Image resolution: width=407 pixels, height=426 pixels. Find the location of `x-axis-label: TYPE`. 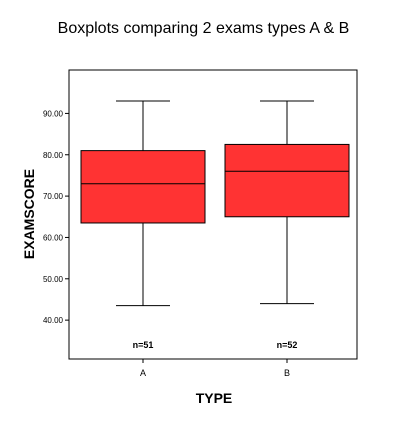

x-axis-label: TYPE is located at coordinates (214, 398).